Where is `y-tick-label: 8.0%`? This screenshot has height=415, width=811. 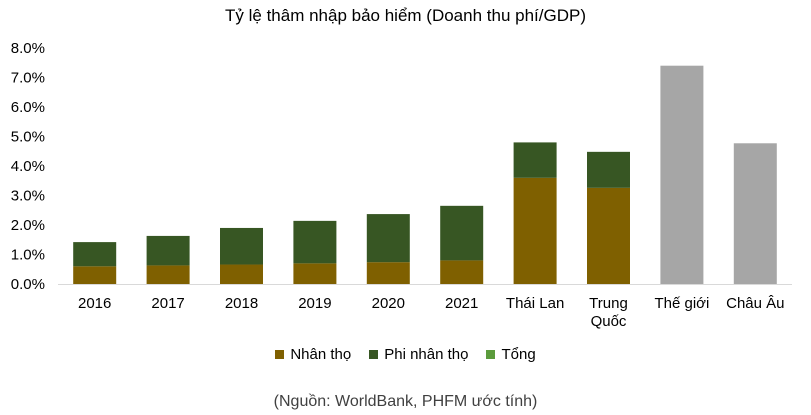 y-tick-label: 8.0% is located at coordinates (28, 48).